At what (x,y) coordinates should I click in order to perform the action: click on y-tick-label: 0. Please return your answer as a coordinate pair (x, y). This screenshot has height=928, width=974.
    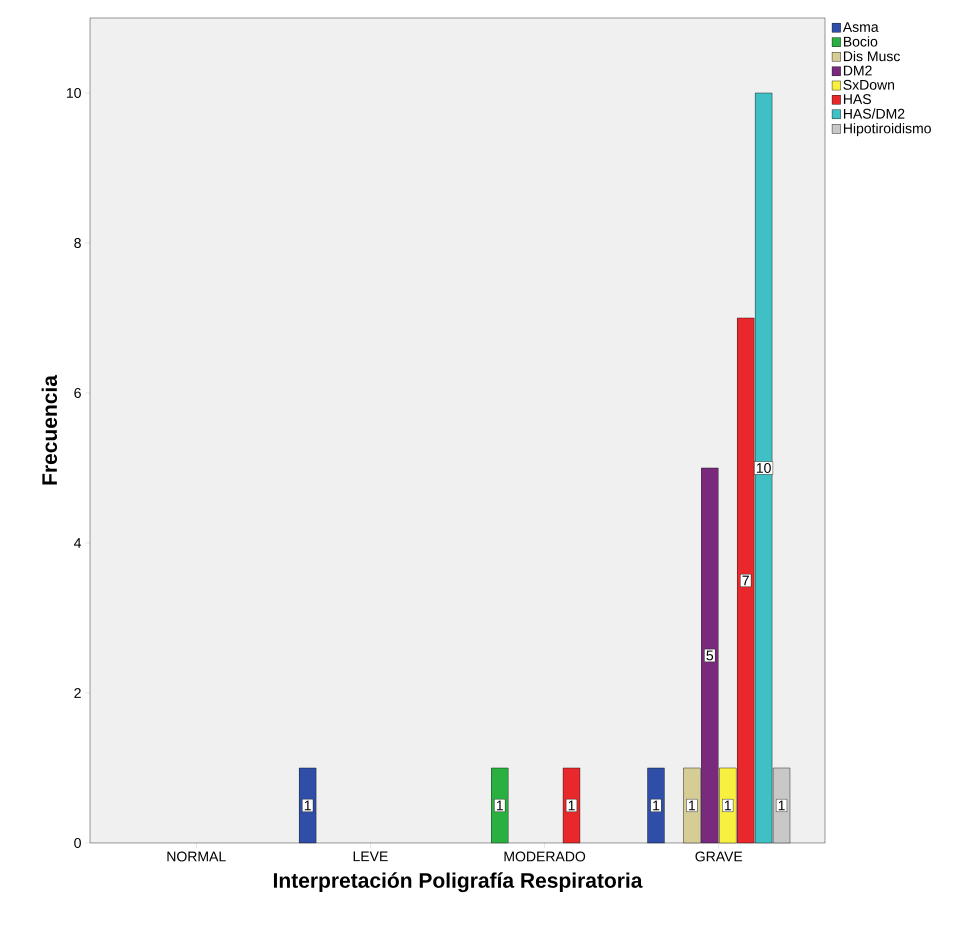
    Looking at the image, I should click on (77, 843).